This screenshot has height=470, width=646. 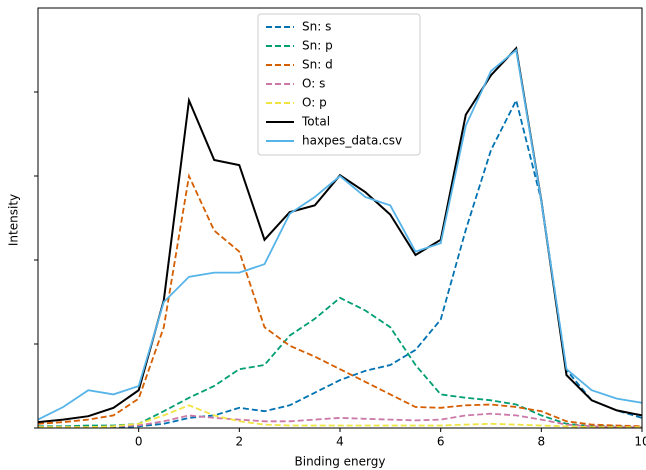 What do you see at coordinates (339, 84) in the screenshot?
I see `legend-box` at bounding box center [339, 84].